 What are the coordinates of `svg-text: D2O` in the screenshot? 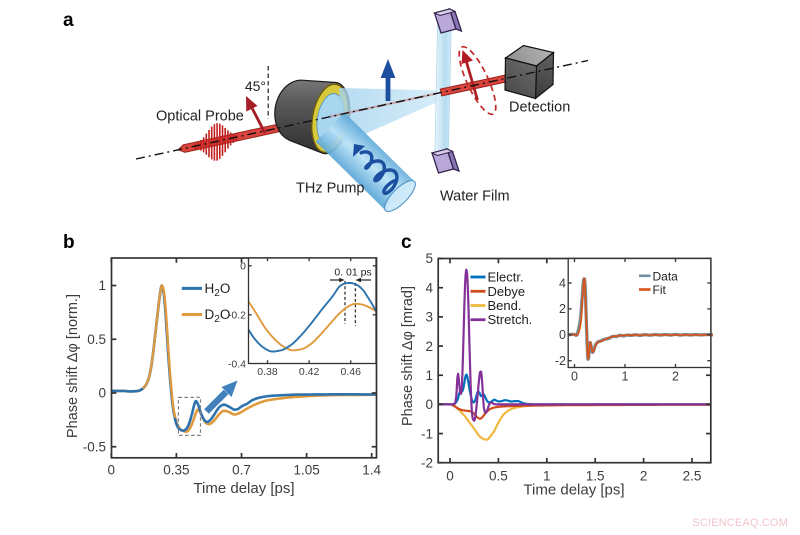 It's located at (218, 316).